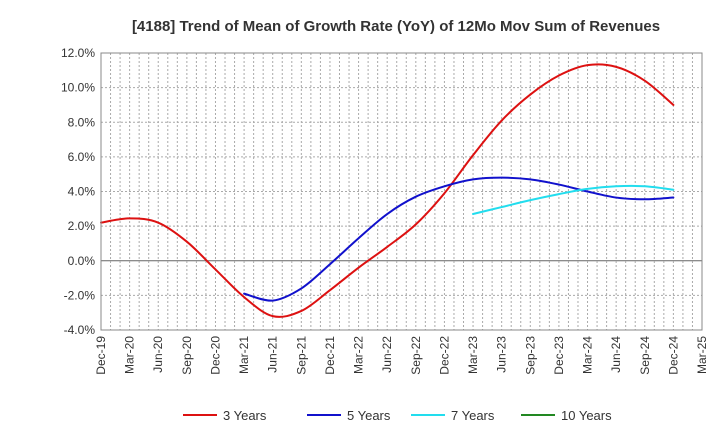 The height and width of the screenshot is (440, 720). Describe the element at coordinates (586, 415) in the screenshot. I see `legend-label-10-years: 10 Years` at that location.